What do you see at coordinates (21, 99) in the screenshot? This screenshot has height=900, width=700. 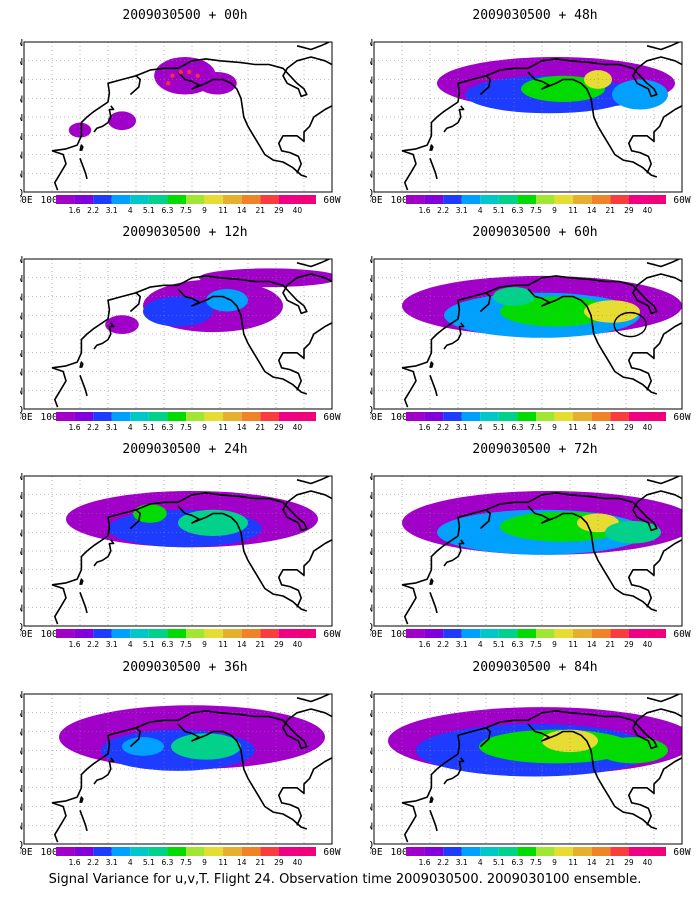 I see `y-tick-label: 50N` at bounding box center [21, 99].